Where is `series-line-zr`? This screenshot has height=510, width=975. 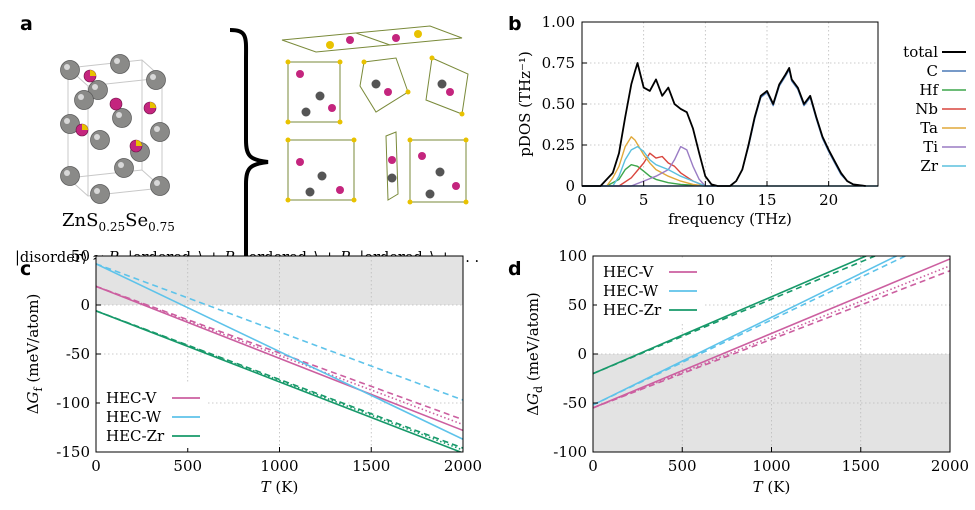
series-line-zr is located at coordinates (730, 166).